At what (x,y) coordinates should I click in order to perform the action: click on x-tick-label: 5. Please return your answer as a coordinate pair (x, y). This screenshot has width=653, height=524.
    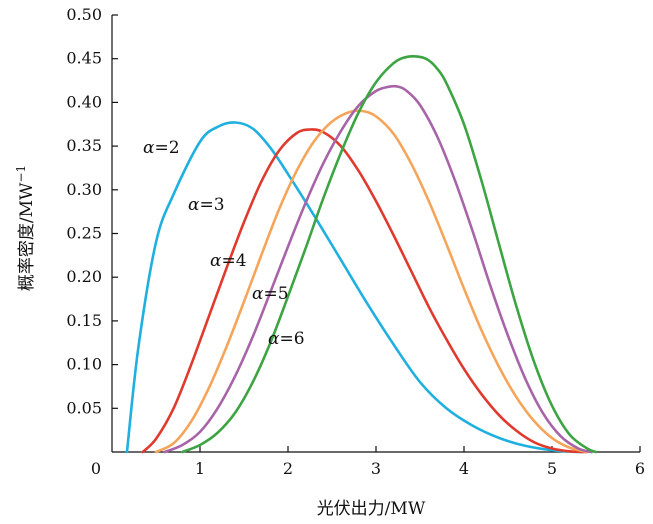
    Looking at the image, I should click on (552, 468).